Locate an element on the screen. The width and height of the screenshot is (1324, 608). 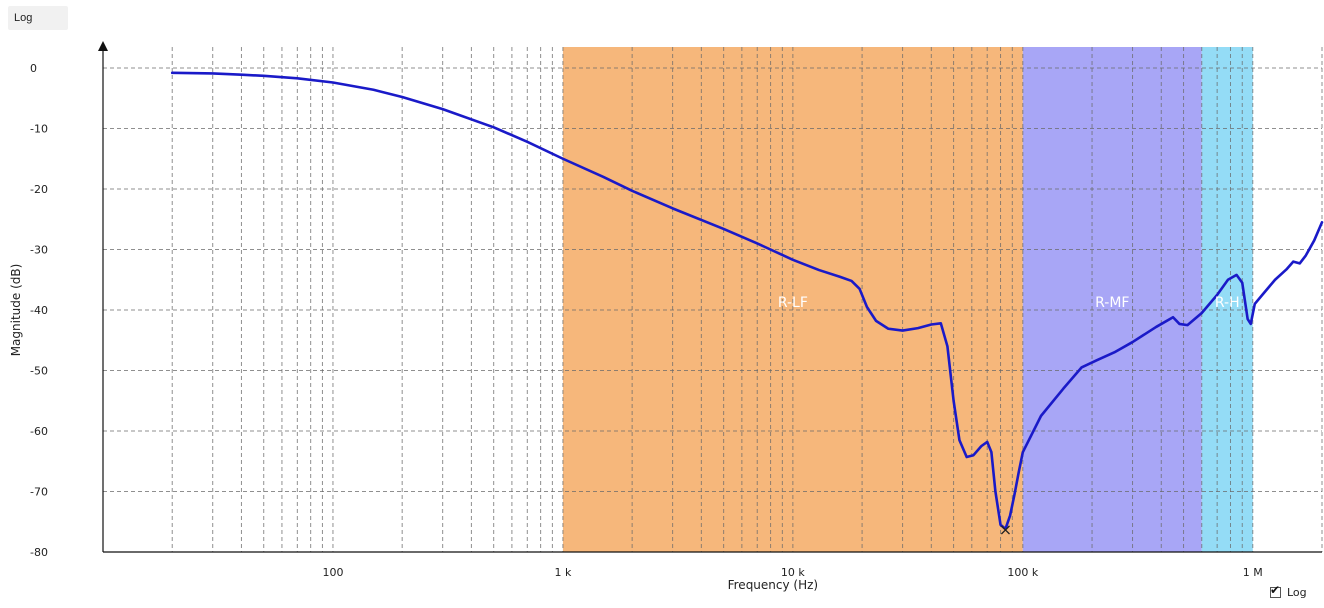
x-tick-label: 1 M is located at coordinates (1253, 572).